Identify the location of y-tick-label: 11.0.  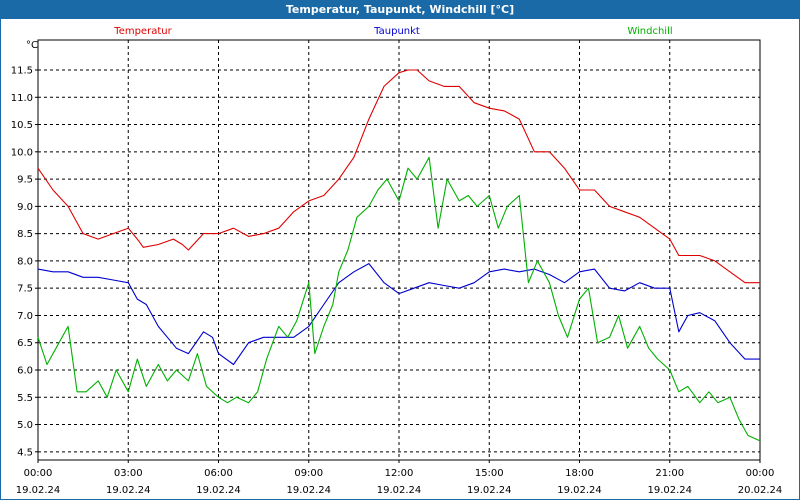
(22, 98).